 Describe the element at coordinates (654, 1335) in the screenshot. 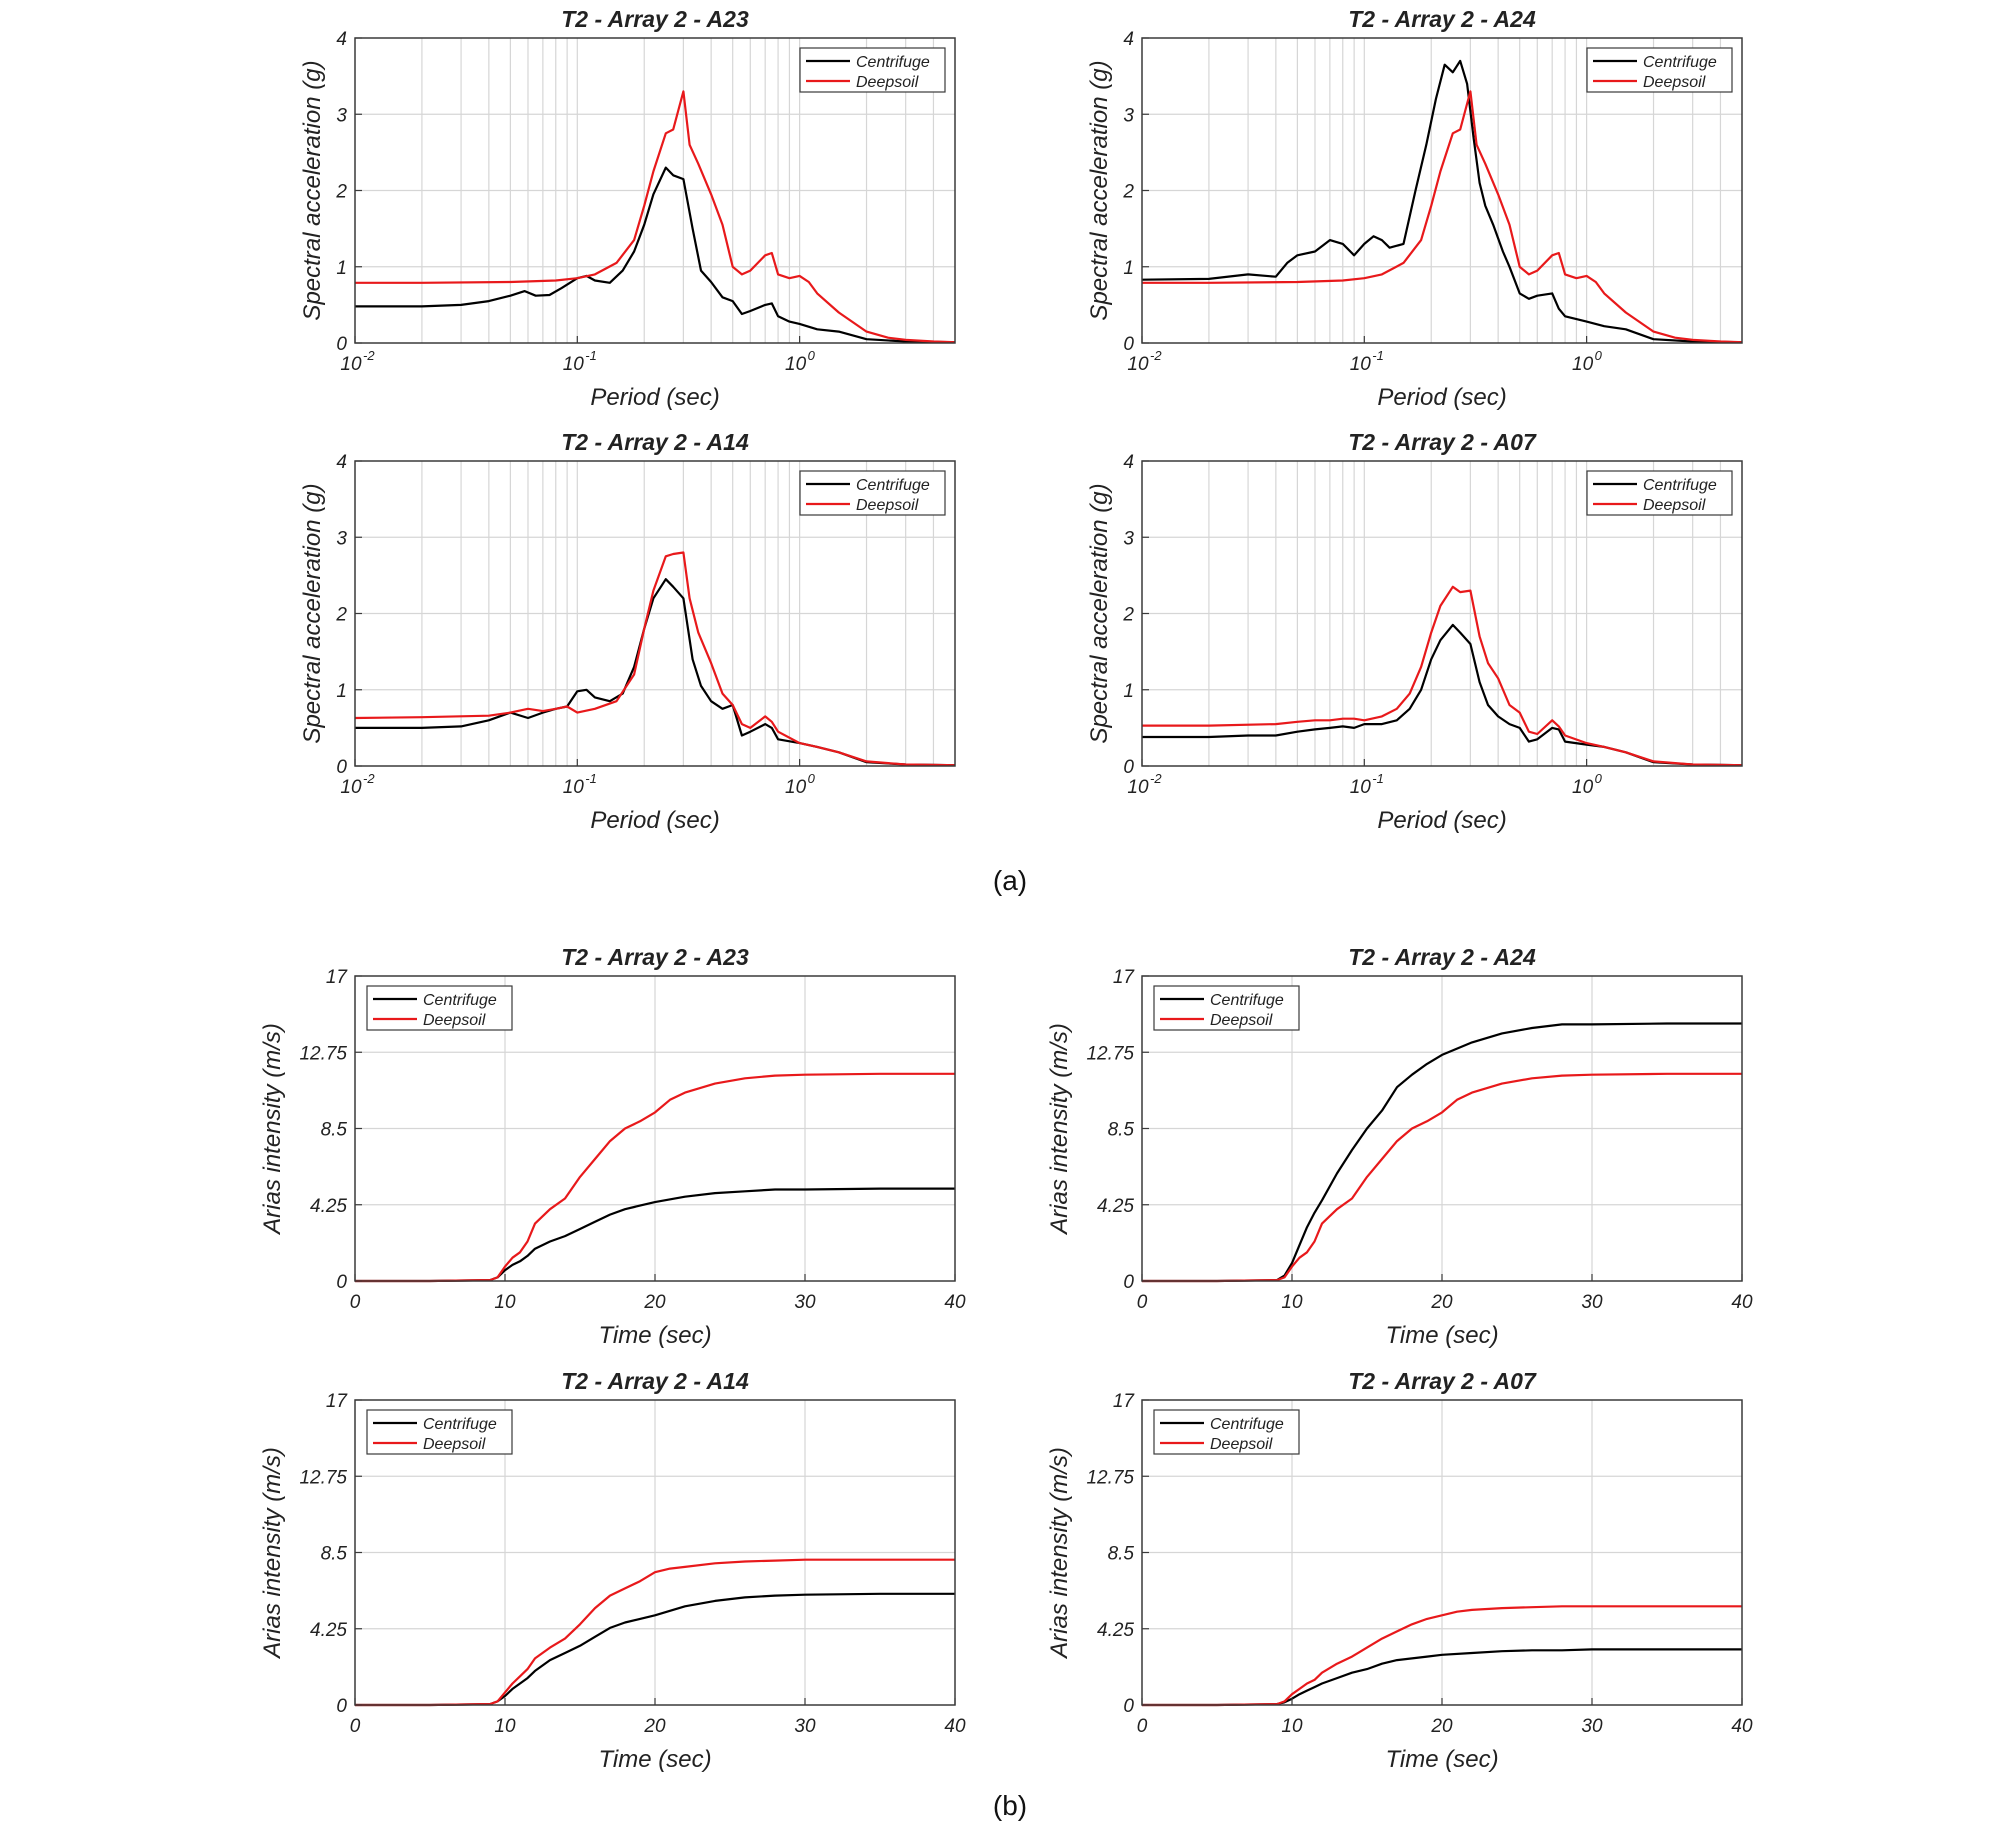

I see `x-axis-label: Time (sec)` at that location.